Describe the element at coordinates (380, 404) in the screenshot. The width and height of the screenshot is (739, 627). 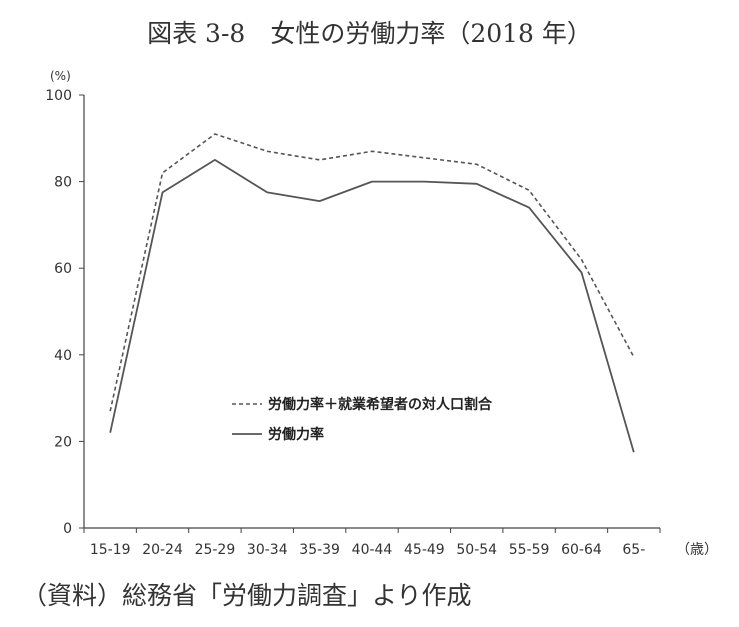
I see `legend-label-dashed: 労働力率＋就業希望者の対人口割合` at that location.